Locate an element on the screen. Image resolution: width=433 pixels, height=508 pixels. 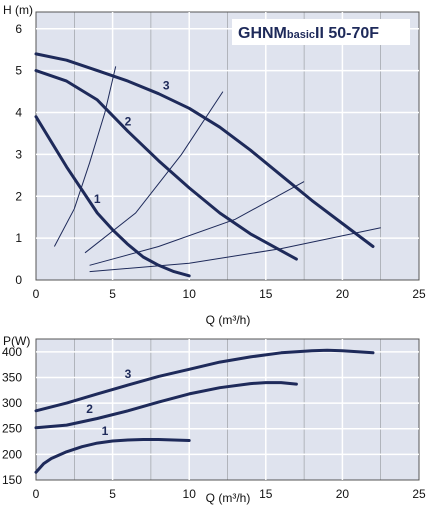
y-tick-label: 200 is located at coordinates (12, 454).